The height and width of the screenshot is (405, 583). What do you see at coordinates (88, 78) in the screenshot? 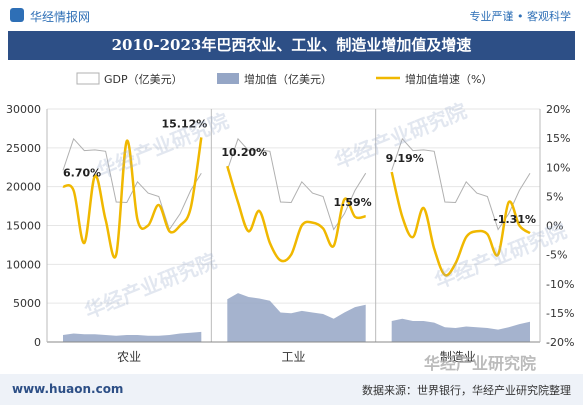
I see `legend-swatch-gdp` at bounding box center [88, 78].